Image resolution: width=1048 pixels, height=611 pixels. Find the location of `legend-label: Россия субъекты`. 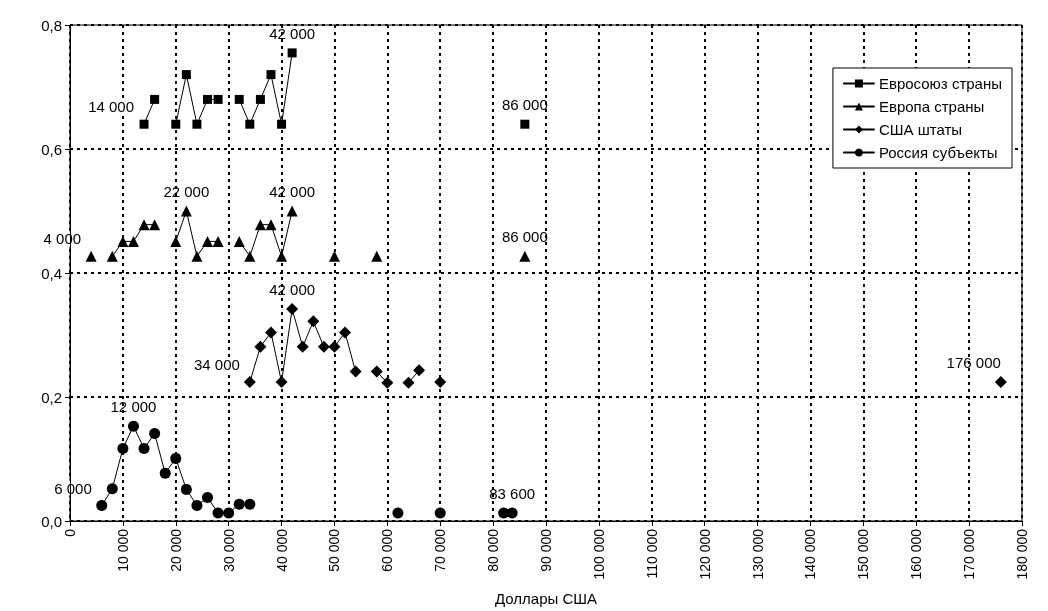

legend-label: Россия субъекты is located at coordinates (938, 152).